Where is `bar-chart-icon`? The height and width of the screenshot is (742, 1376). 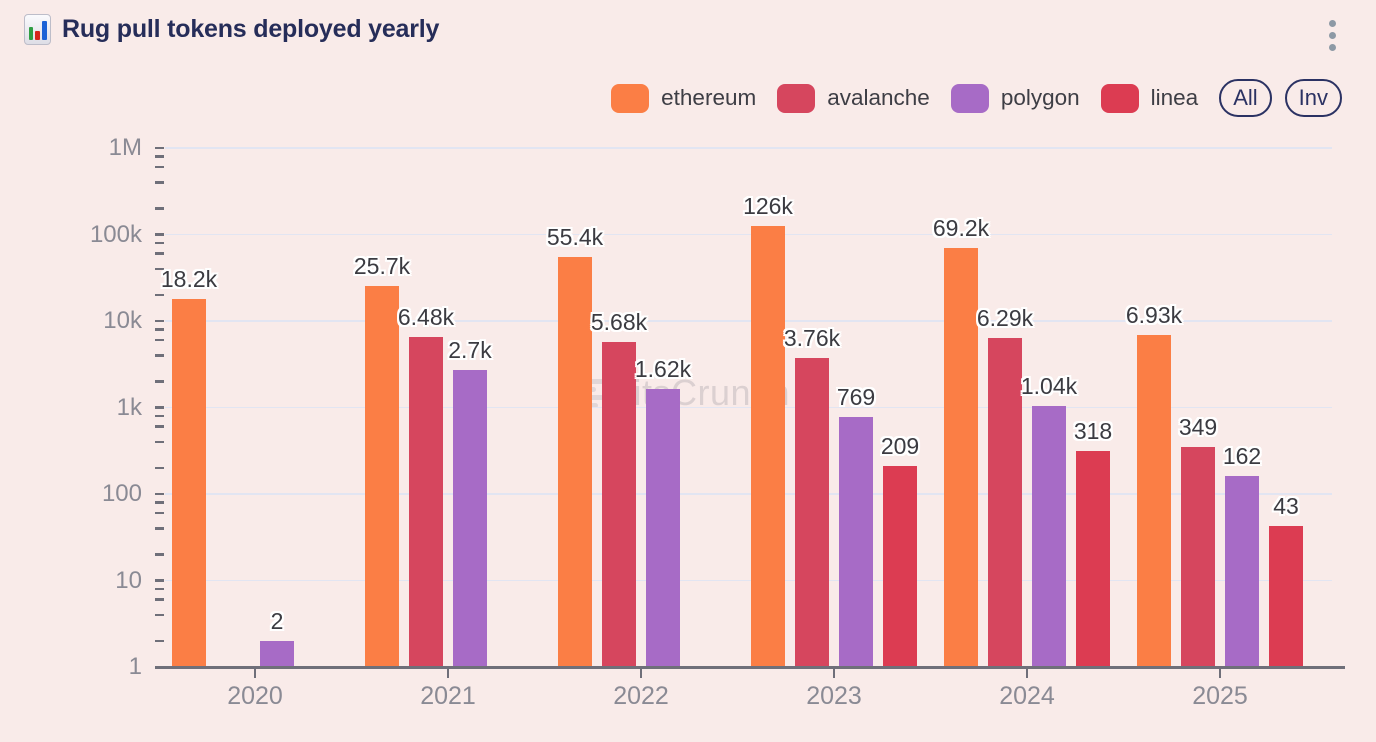 bar-chart-icon is located at coordinates (37, 29).